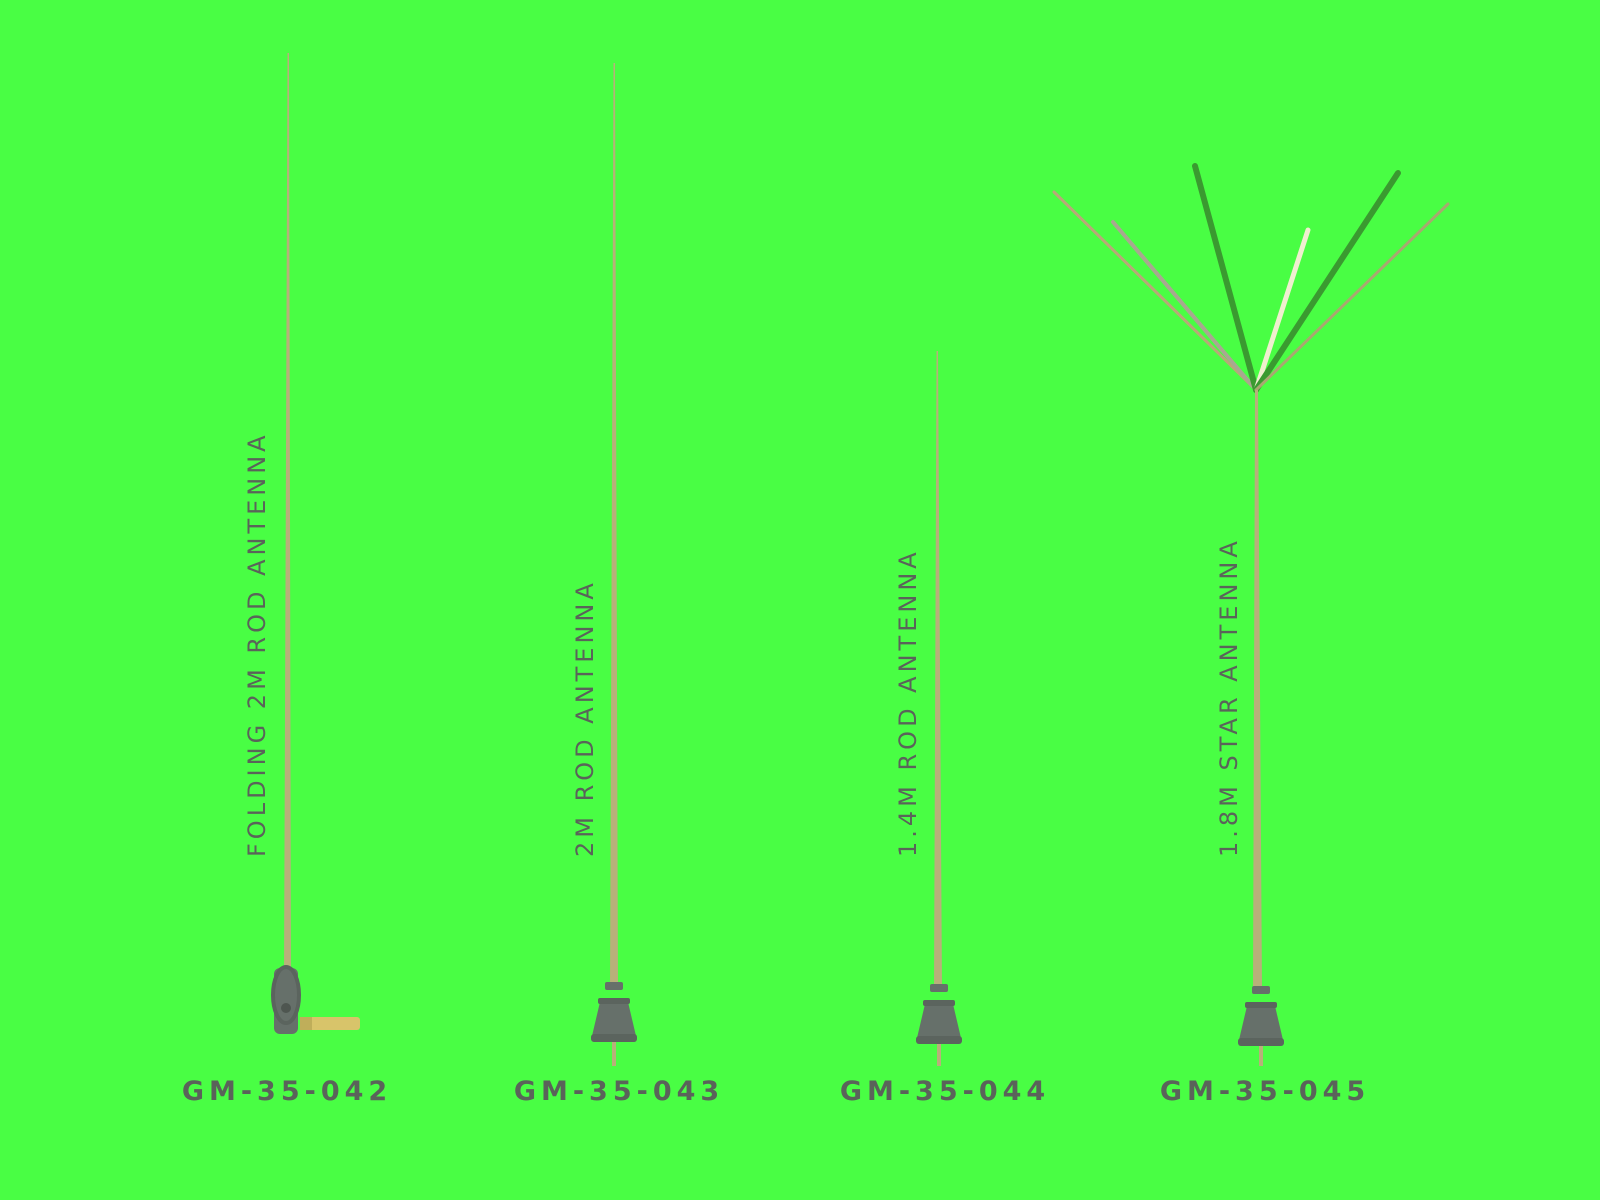  I want to click on product-label: 1.4M ROD ANTENNA, so click(908, 702).